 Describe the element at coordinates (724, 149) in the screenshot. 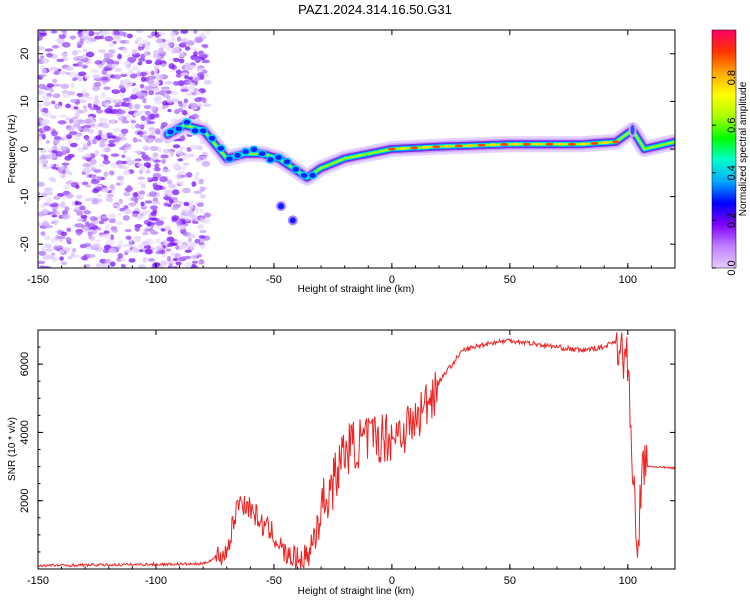

I see `colorbar-frame` at that location.